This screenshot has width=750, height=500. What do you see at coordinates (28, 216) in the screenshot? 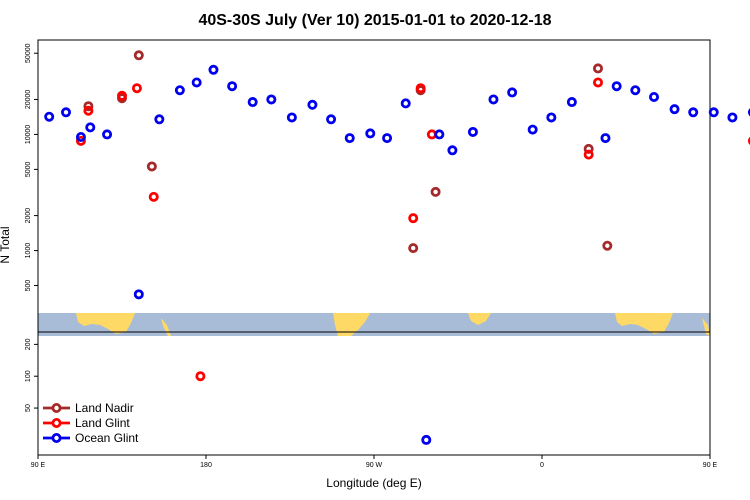
I see `y-tick-label: 2000` at bounding box center [28, 216].